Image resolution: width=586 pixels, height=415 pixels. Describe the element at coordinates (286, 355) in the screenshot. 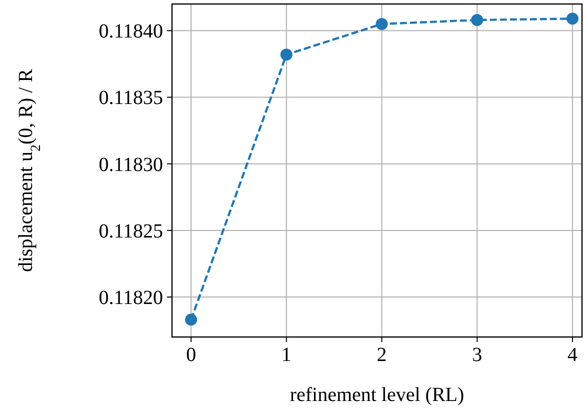

I see `x-tick-label: 1` at that location.